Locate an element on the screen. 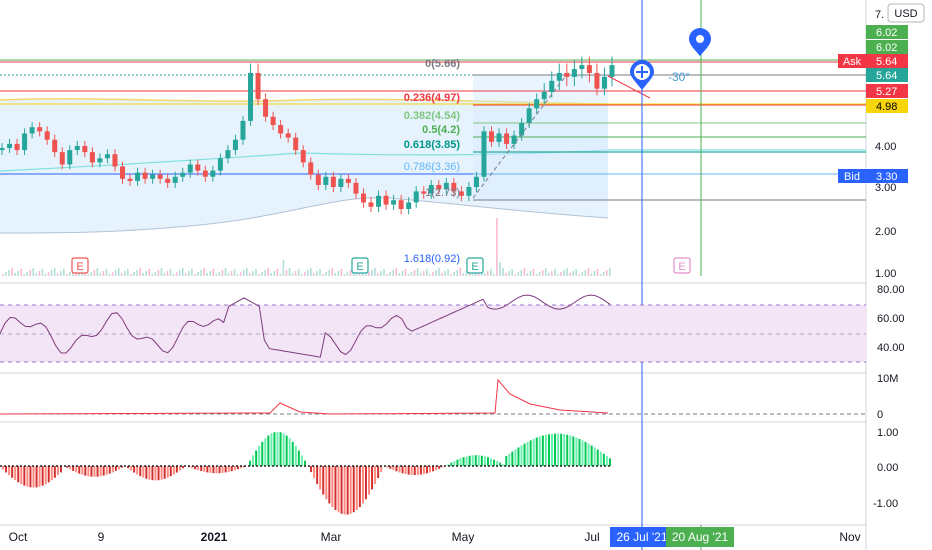 This screenshot has width=932, height=550. price-tag-value: 6.02 is located at coordinates (886, 33).